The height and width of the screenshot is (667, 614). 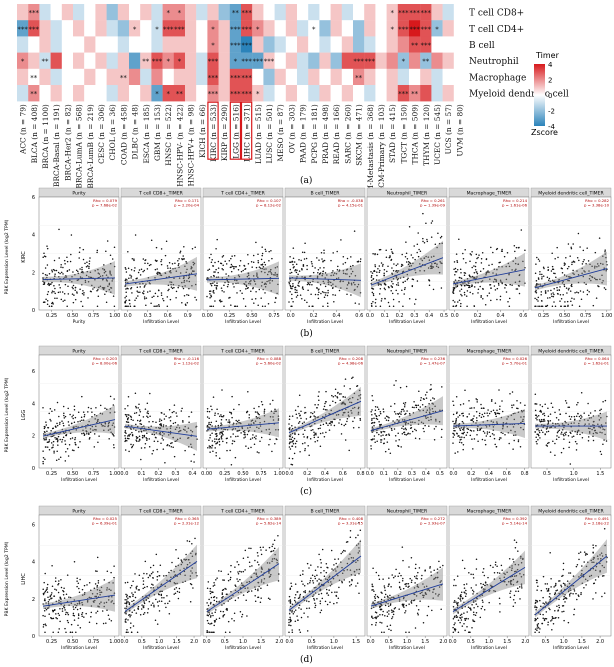 I want to click on x-tick-label: 0.50, so click(x=72, y=642).